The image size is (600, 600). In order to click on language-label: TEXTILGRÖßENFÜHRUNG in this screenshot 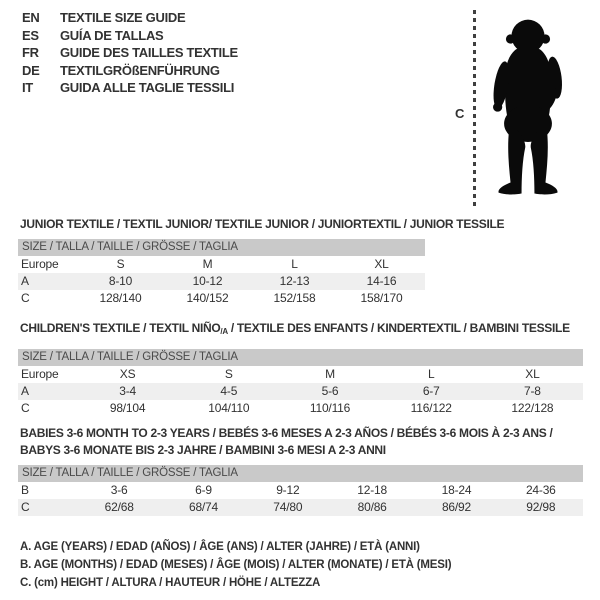, I will do `click(140, 70)`.